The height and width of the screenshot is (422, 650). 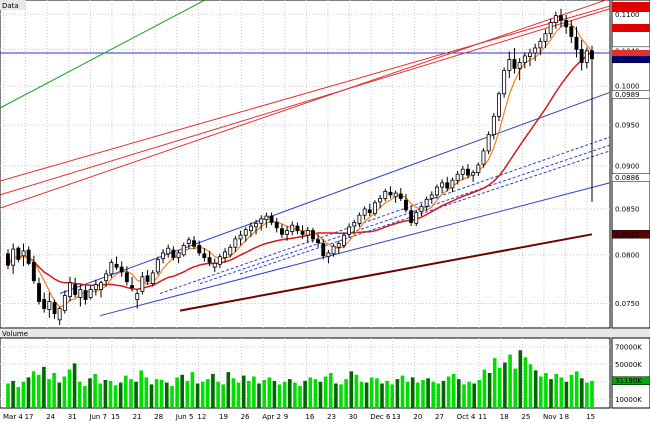 I want to click on green-trend-line, so click(x=103, y=54).